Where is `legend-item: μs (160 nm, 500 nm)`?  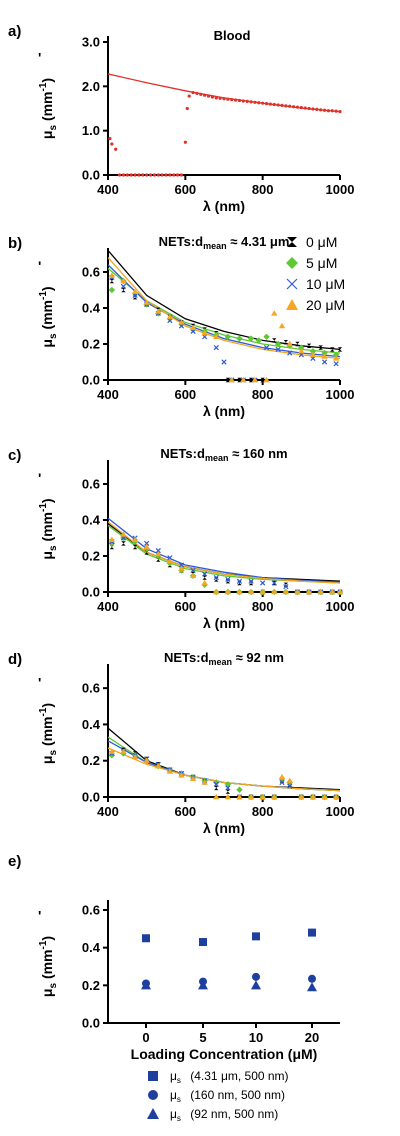 legend-item: μs (160 nm, 500 nm) is located at coordinates (216, 1096).